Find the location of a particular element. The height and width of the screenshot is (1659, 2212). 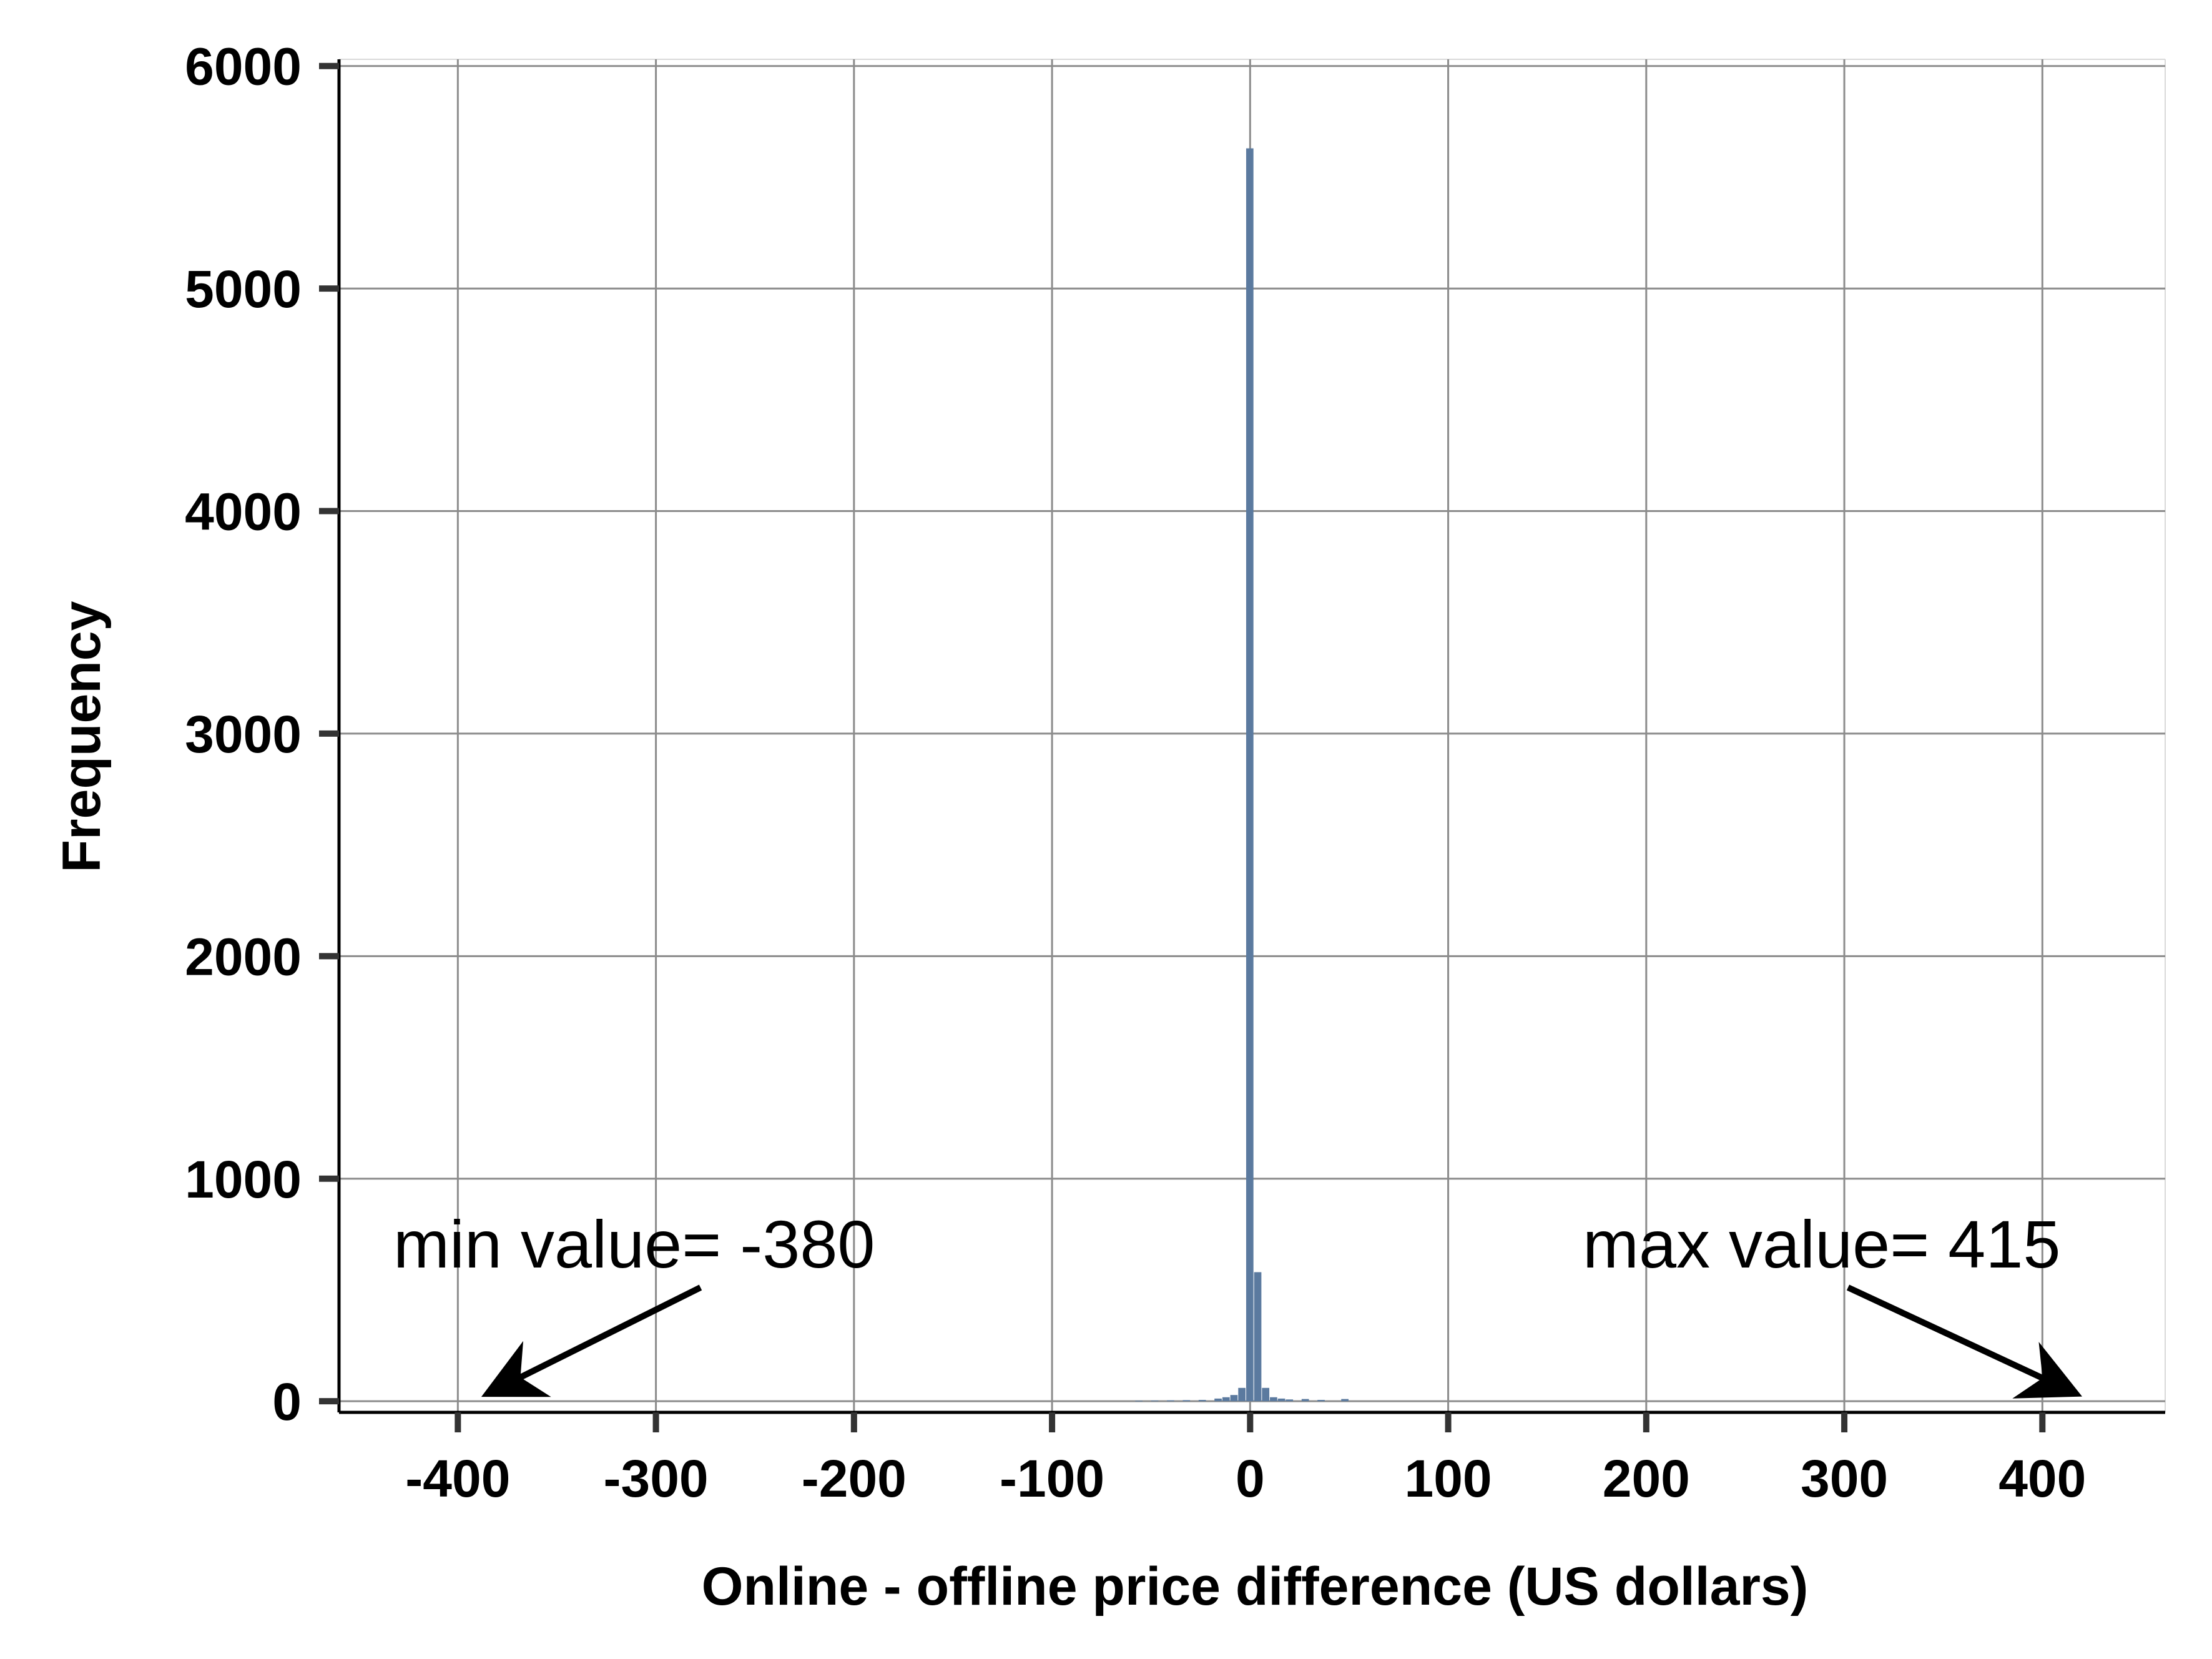

min-value-arrow is located at coordinates (591, 1340).